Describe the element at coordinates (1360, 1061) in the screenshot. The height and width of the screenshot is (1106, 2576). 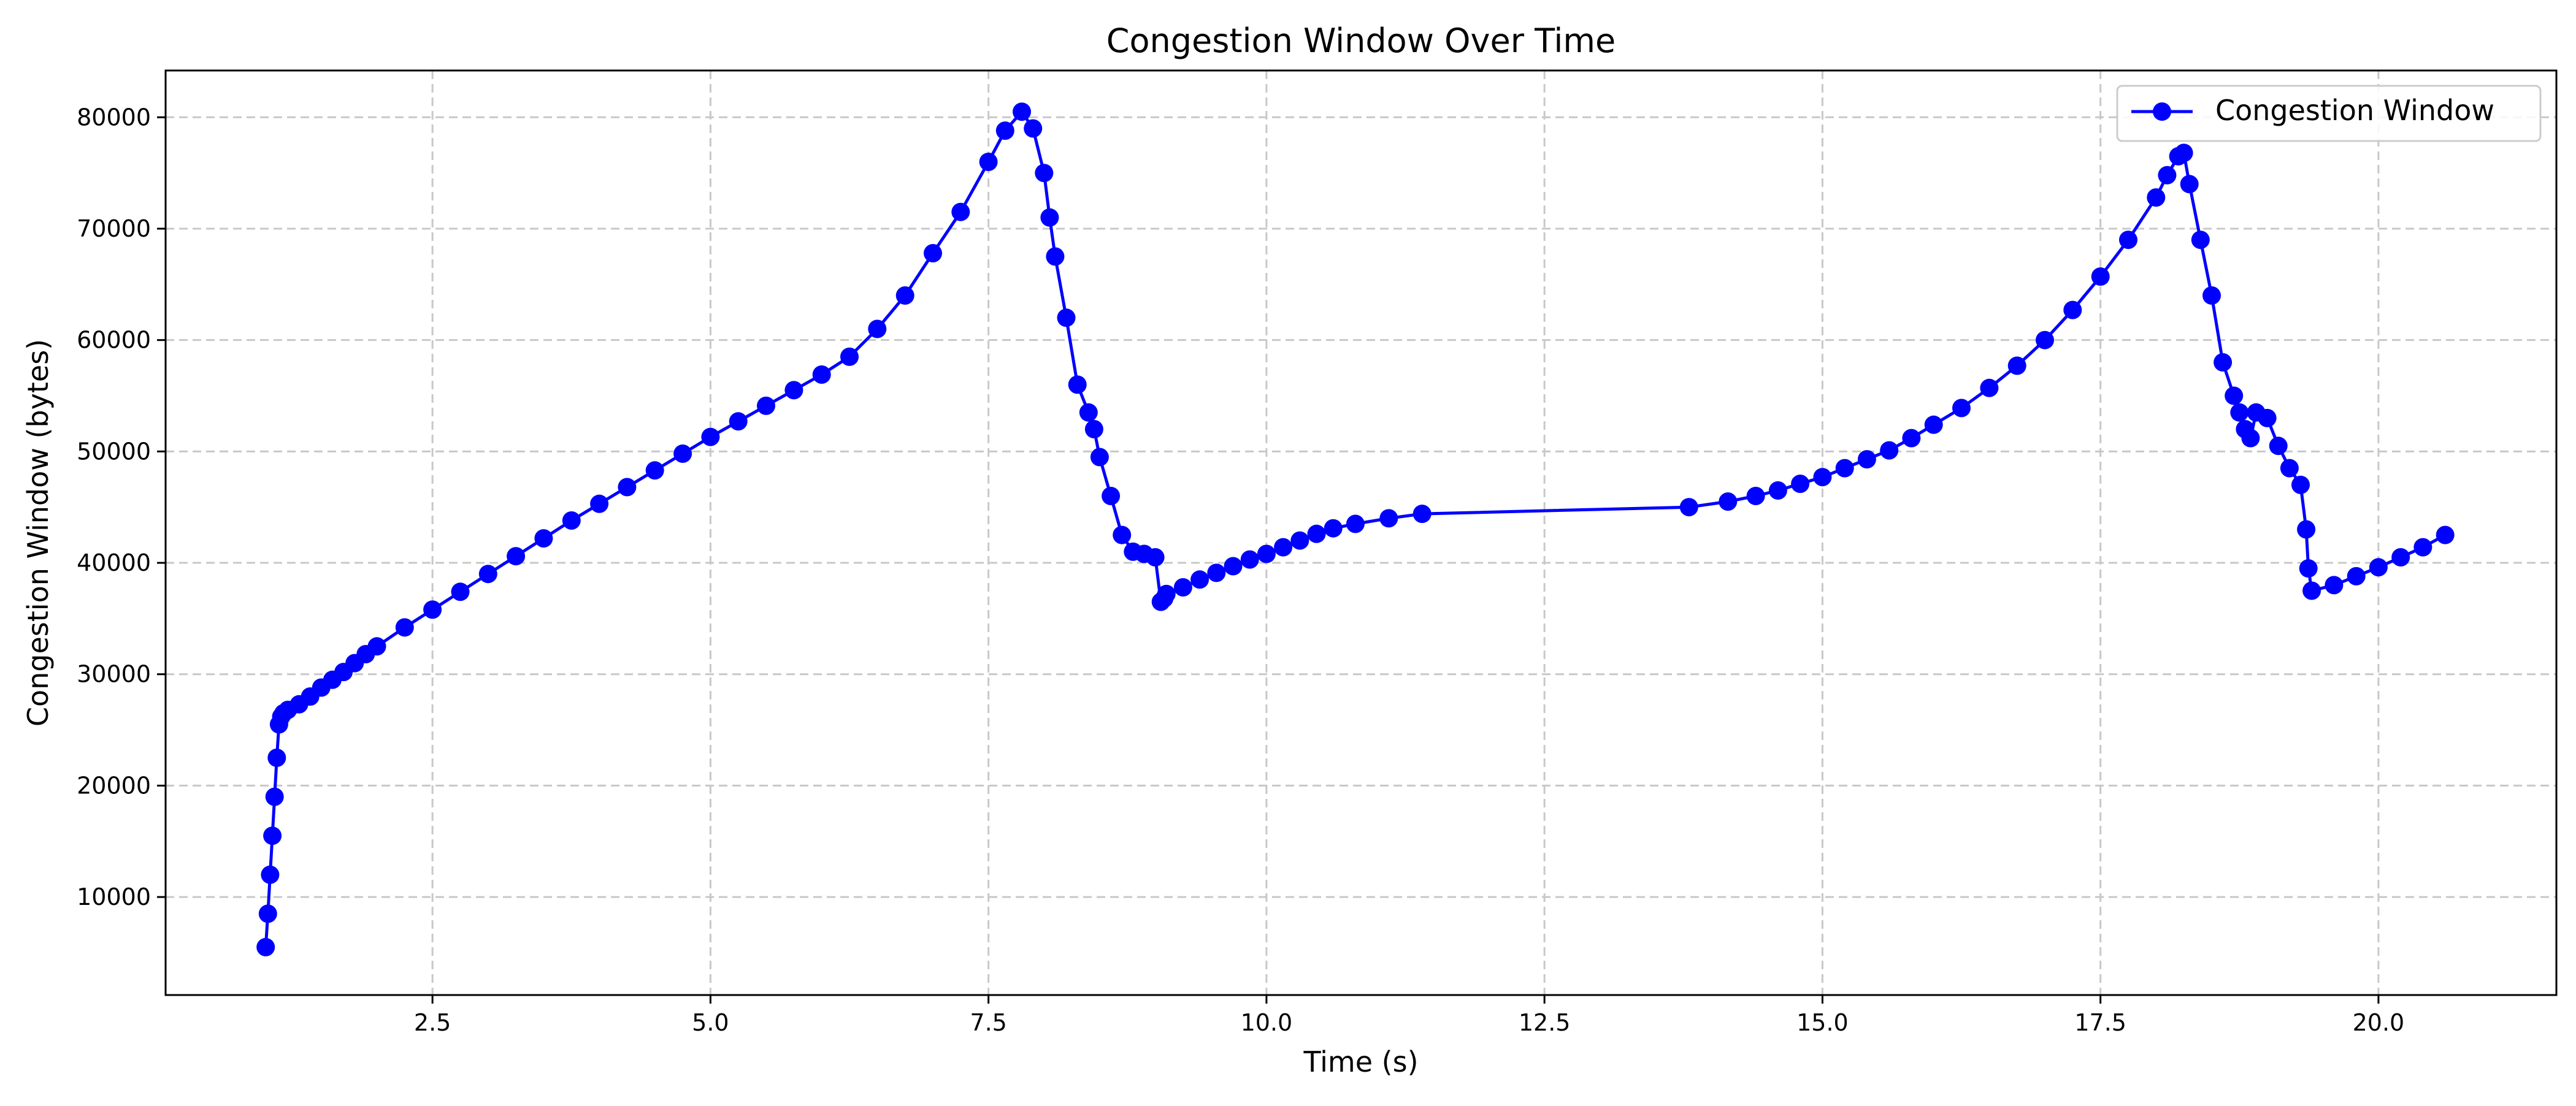
I see `x-axis-label: Time (s)` at that location.